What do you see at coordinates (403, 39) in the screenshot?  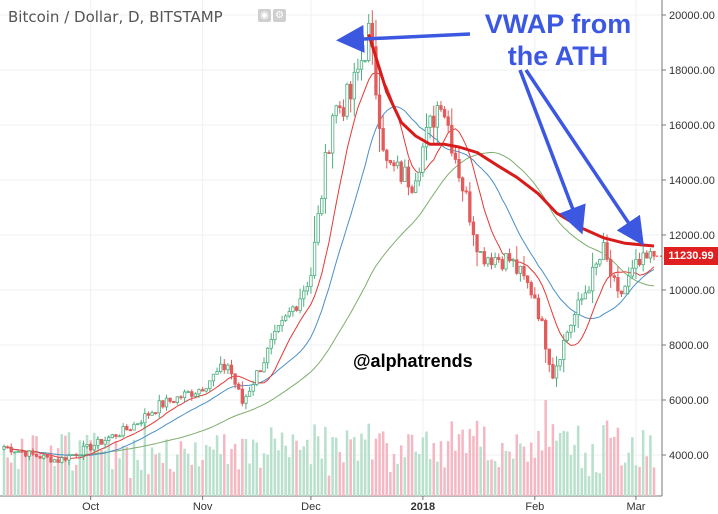 I see `annotation-arrow` at bounding box center [403, 39].